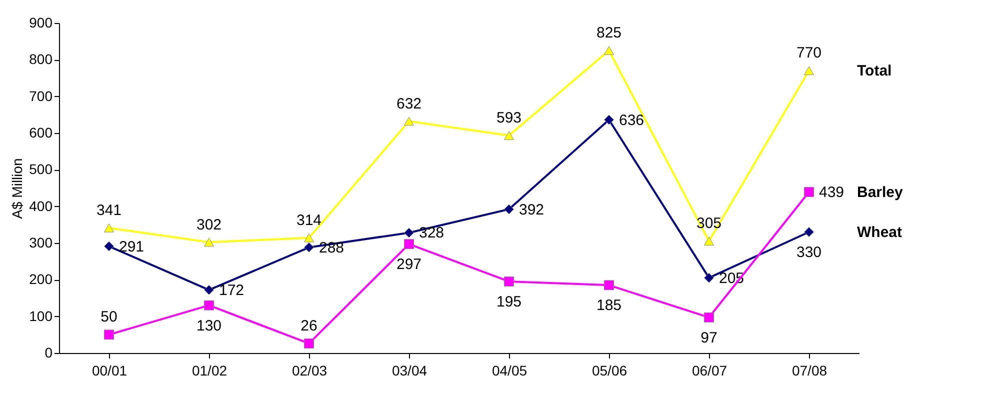 This screenshot has width=1000, height=403. What do you see at coordinates (609, 305) in the screenshot?
I see `data-label: 185` at bounding box center [609, 305].